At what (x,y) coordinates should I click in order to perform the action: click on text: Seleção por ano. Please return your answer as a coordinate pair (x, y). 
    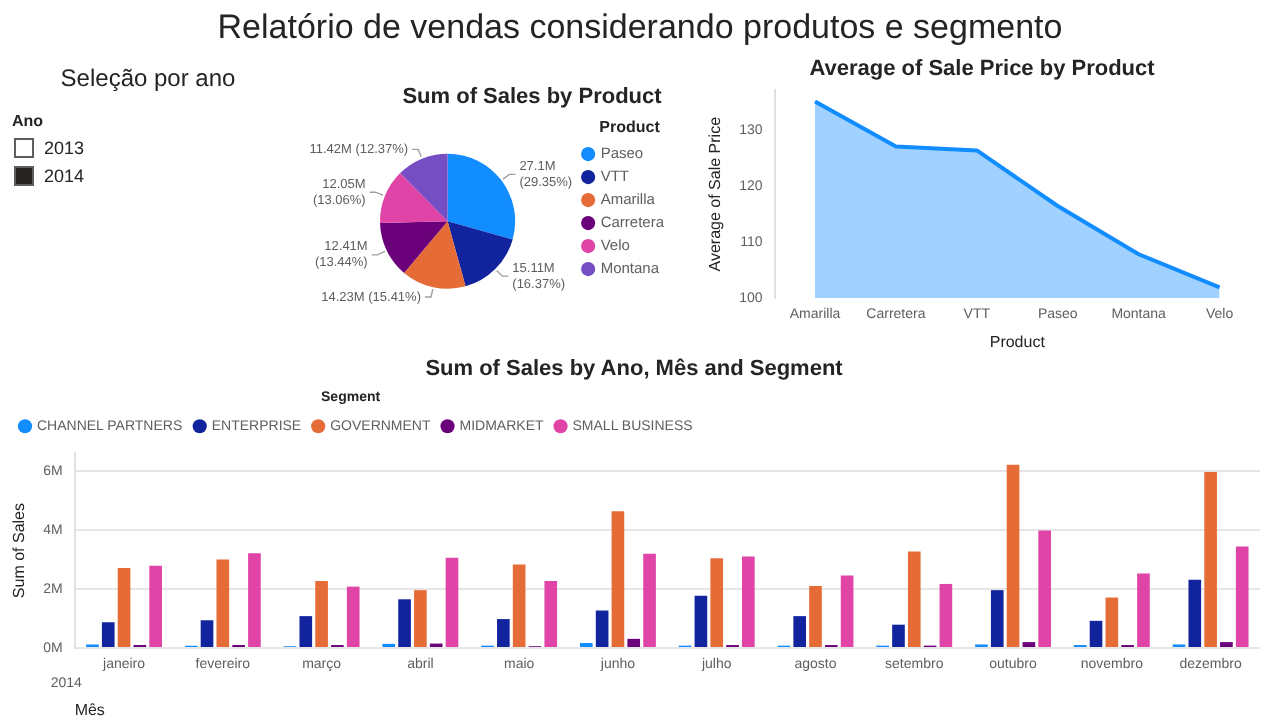
    Looking at the image, I should click on (148, 78).